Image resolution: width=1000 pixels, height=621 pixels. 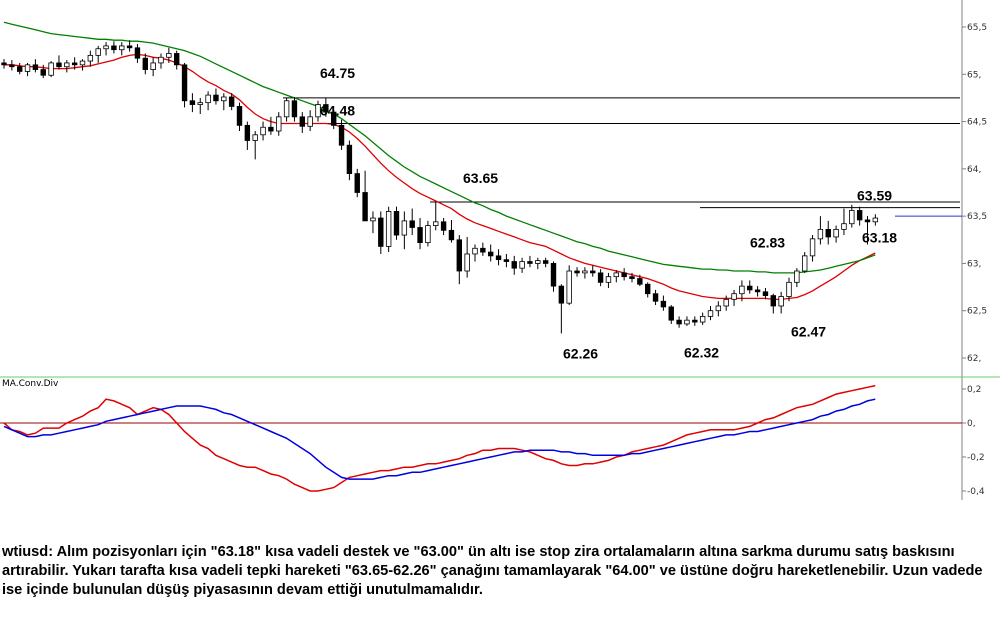 What do you see at coordinates (580, 353) in the screenshot?
I see `price-annotation: 62.26` at bounding box center [580, 353].